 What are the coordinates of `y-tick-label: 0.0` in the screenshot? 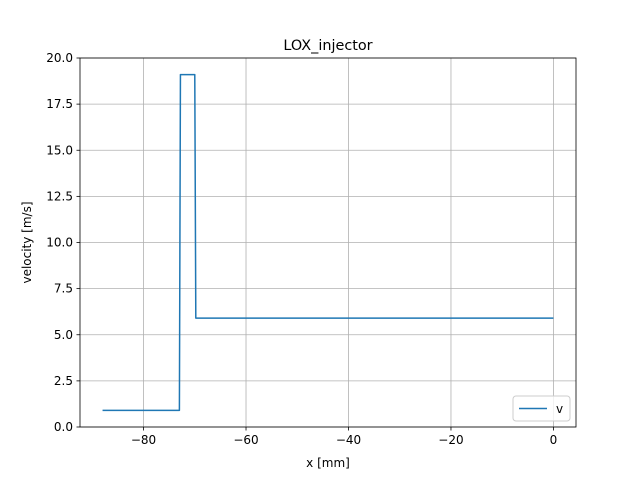 It's located at (63, 427).